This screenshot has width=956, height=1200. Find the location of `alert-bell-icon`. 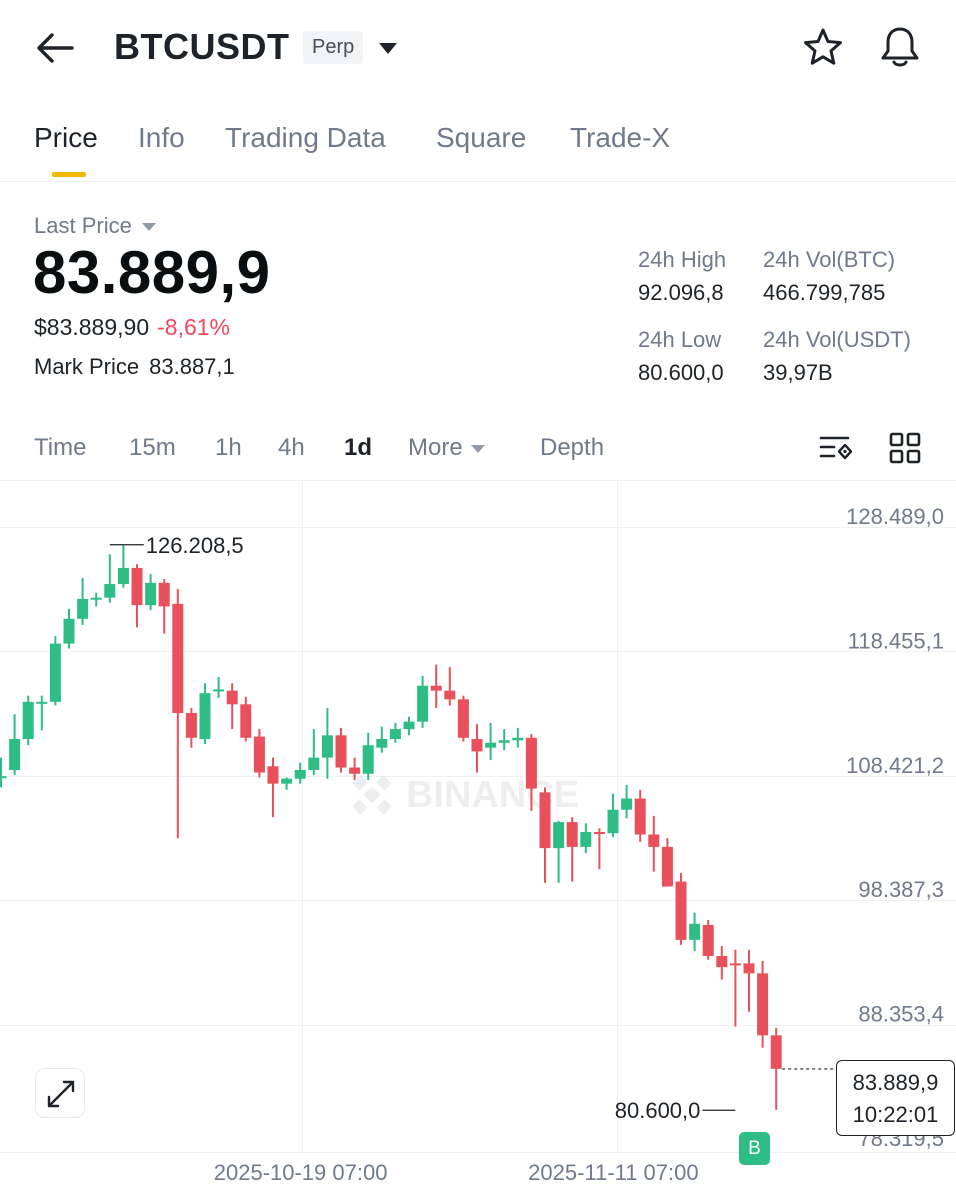

alert-bell-icon is located at coordinates (900, 47).